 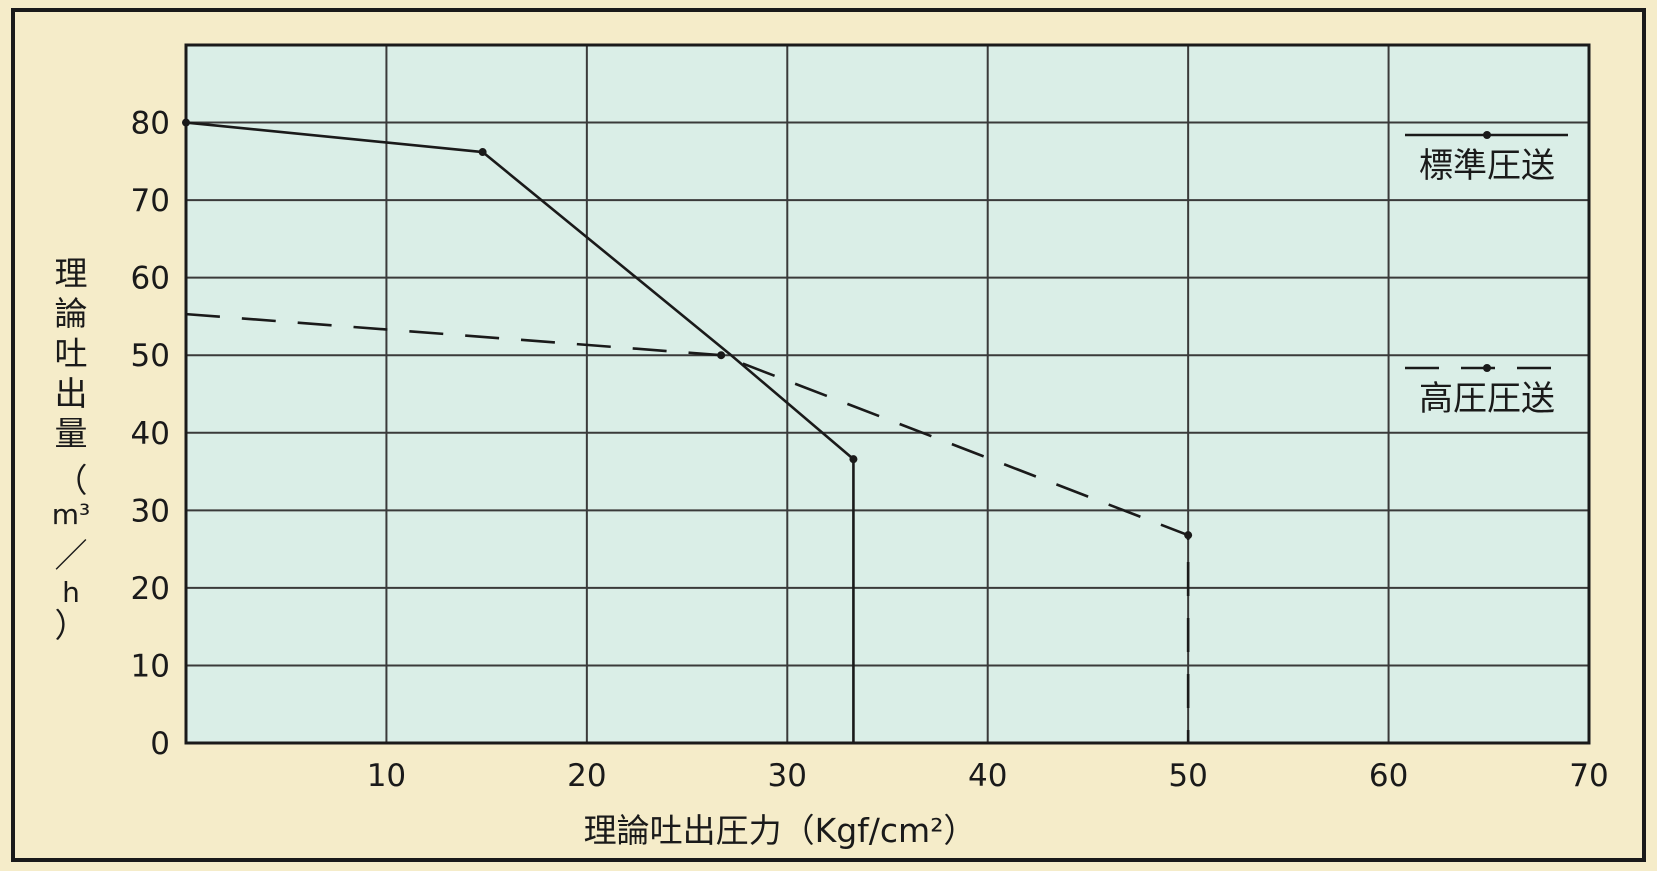 What do you see at coordinates (780, 830) in the screenshot?
I see `x-axis-label: 理論吐出圧力（Kgf/cm²）` at bounding box center [780, 830].